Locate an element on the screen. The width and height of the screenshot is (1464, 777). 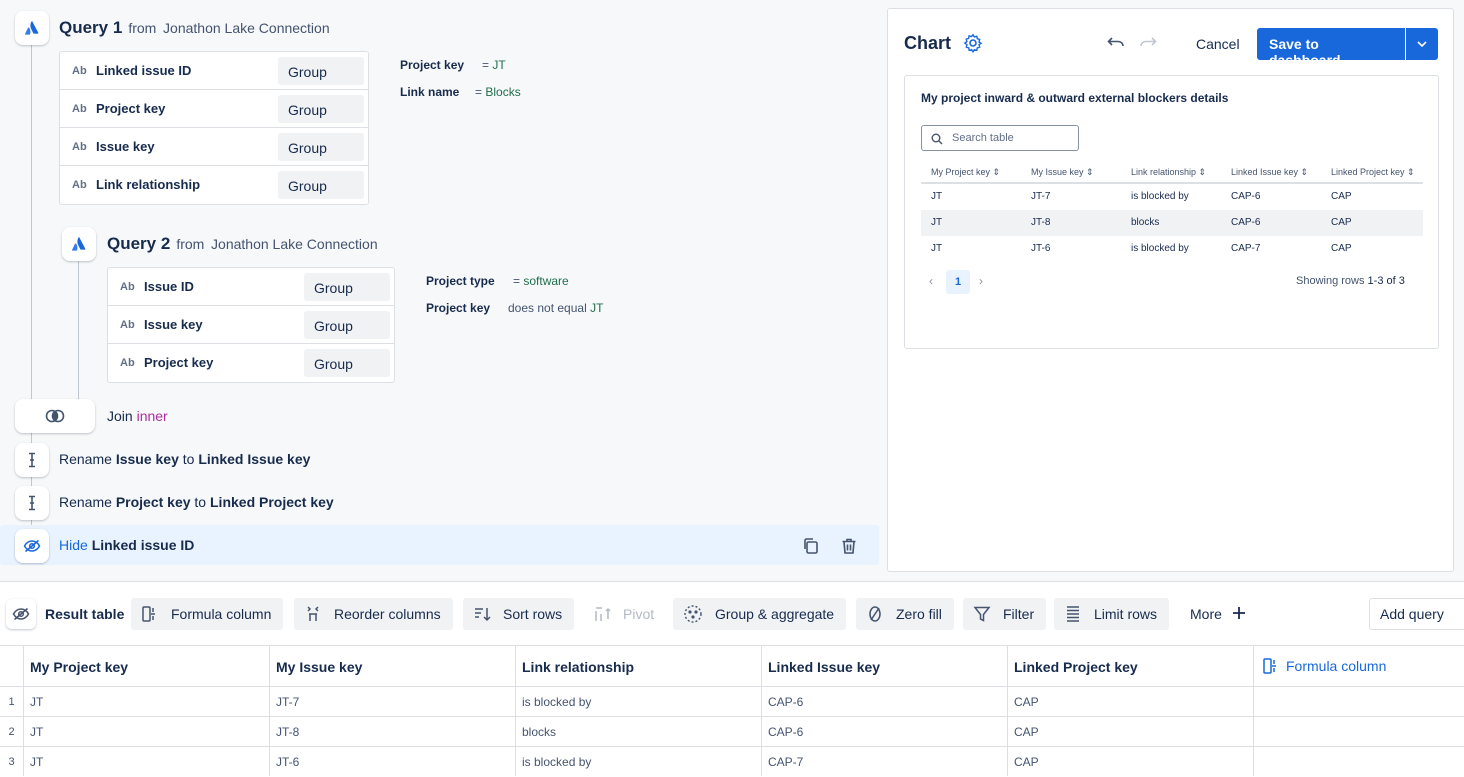
join-venn-icon is located at coordinates (55, 416).